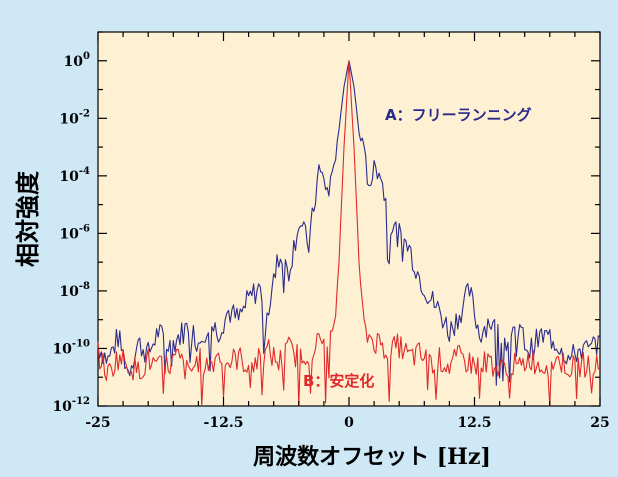  I want to click on y-tick-label: 10⁰, so click(77, 60).